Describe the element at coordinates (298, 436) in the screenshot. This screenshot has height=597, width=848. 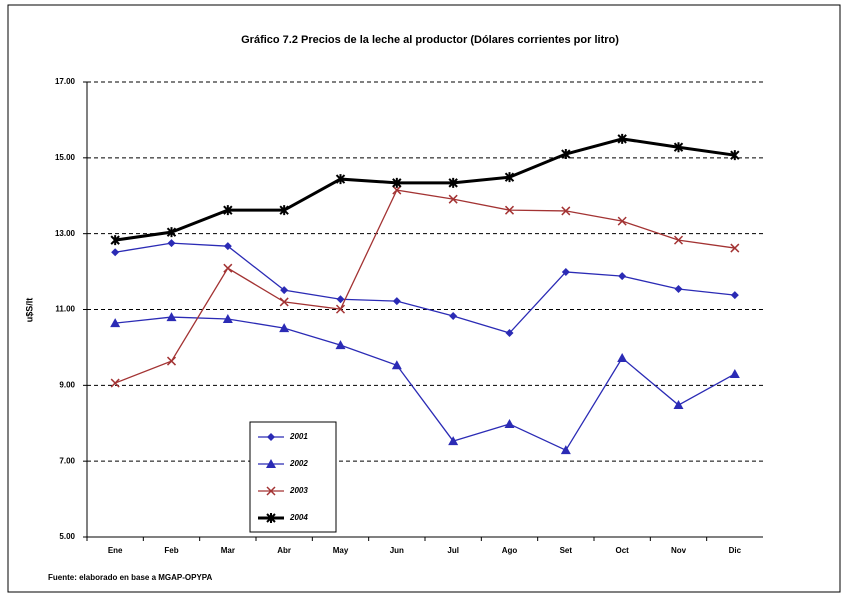
I see `legend-label: 2001` at that location.